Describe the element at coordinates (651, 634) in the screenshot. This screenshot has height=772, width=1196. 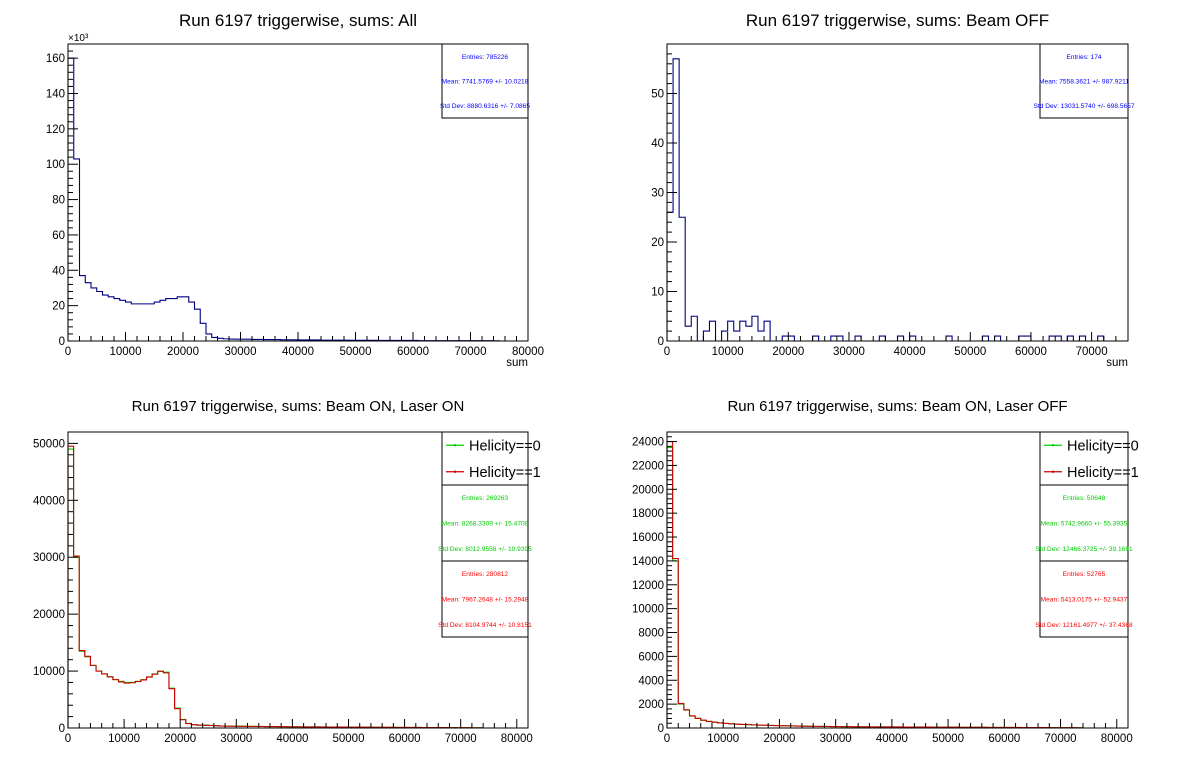
I see `y-tick-label: 8000` at that location.